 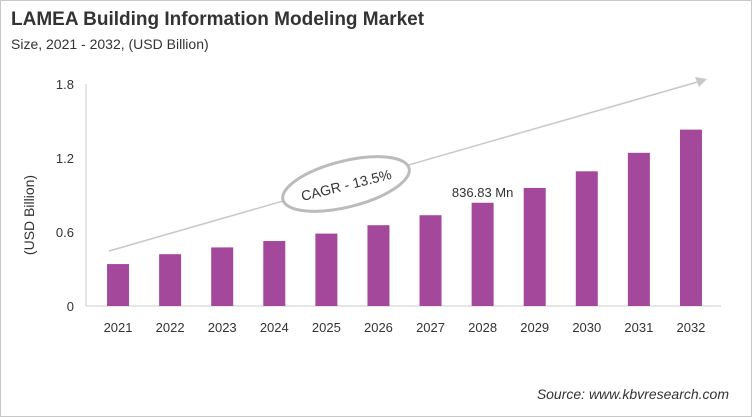 I want to click on x-tick-label: 2028, so click(x=482, y=327).